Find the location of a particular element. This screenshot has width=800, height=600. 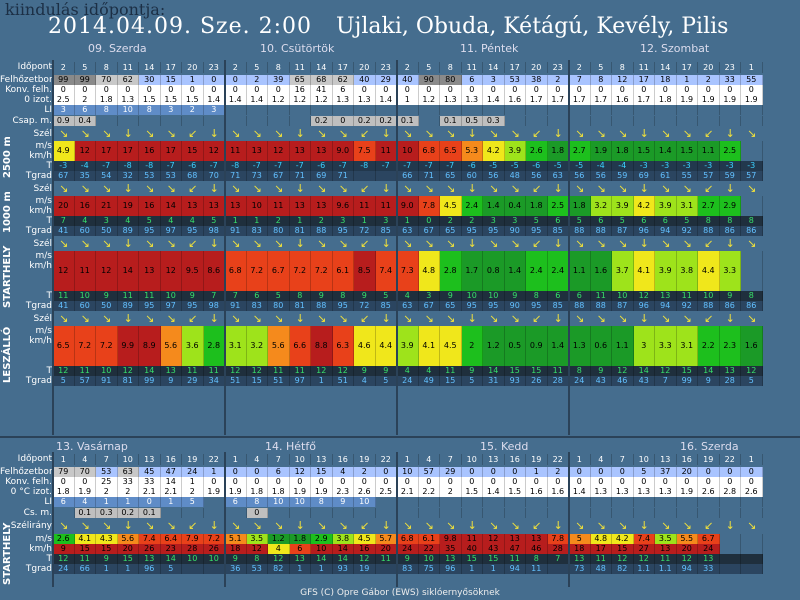

wind-arrow-icon: ↙ is located at coordinates (709, 318).